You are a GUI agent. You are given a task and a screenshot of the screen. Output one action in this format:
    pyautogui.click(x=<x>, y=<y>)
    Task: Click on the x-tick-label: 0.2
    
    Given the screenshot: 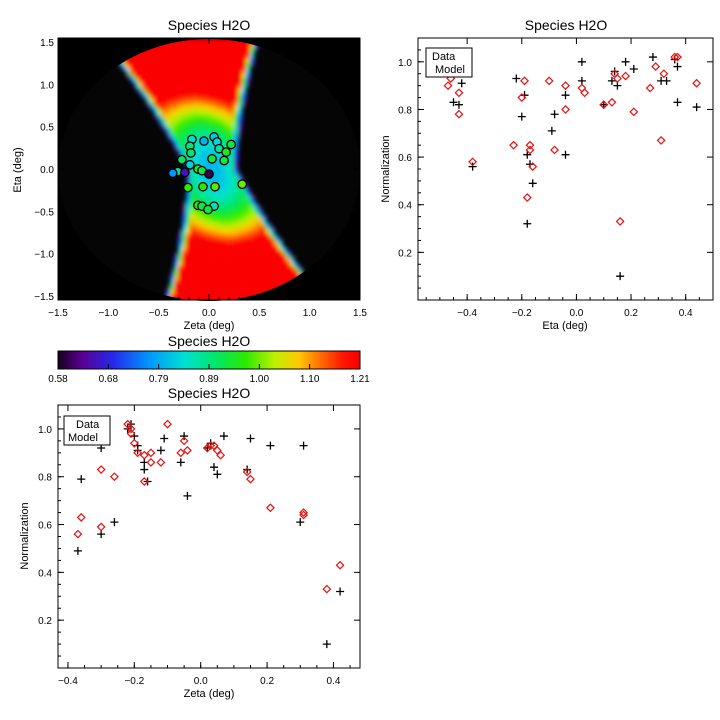 What is the action you would take?
    pyautogui.click(x=631, y=313)
    